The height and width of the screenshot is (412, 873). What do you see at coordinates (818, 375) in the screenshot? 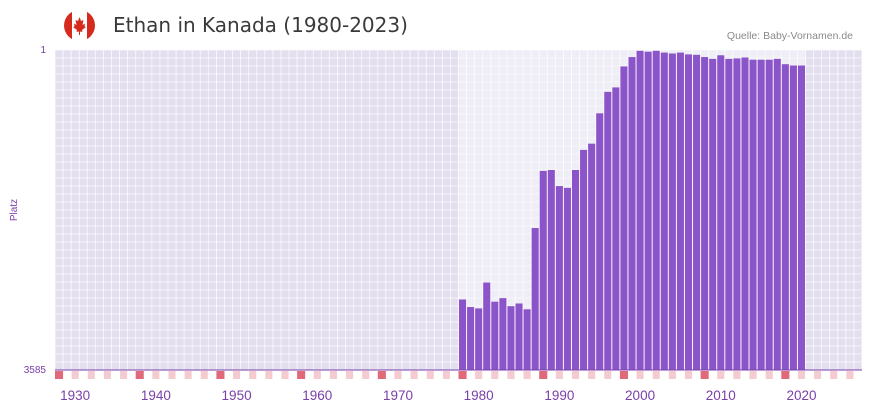
I see `year-marker-2022` at bounding box center [818, 375].